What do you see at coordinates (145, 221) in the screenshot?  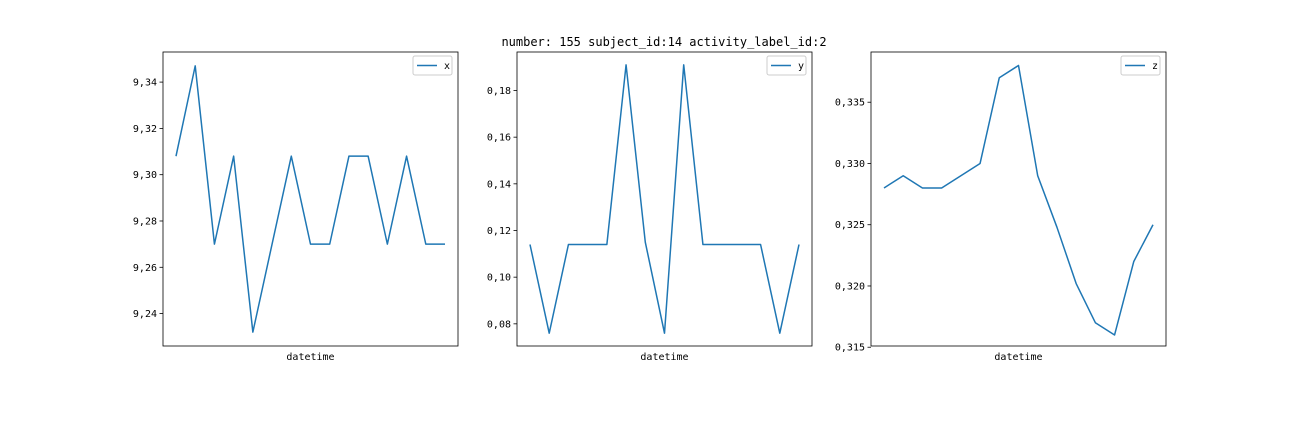 I see `y-tick-label: 9,28` at bounding box center [145, 221].